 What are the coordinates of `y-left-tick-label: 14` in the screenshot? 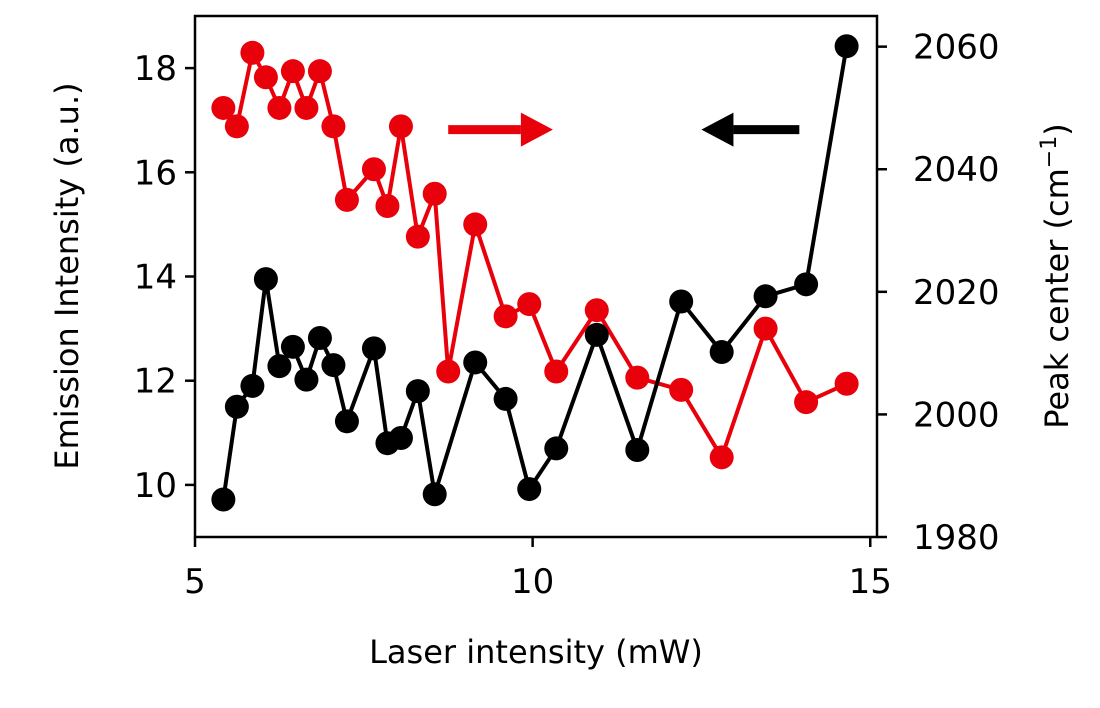 It's located at (155, 278).